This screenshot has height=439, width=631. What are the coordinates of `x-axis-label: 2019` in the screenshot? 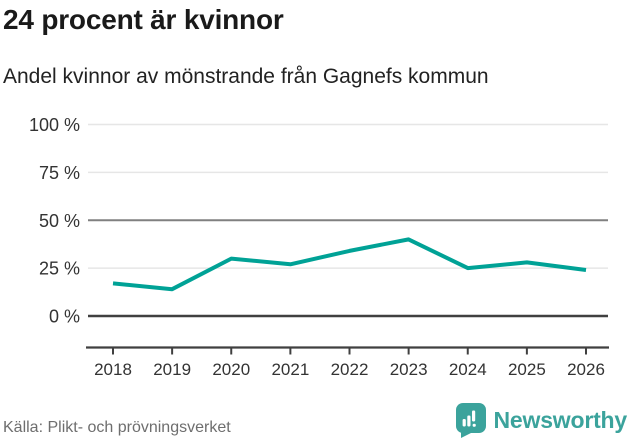 It's located at (172, 369).